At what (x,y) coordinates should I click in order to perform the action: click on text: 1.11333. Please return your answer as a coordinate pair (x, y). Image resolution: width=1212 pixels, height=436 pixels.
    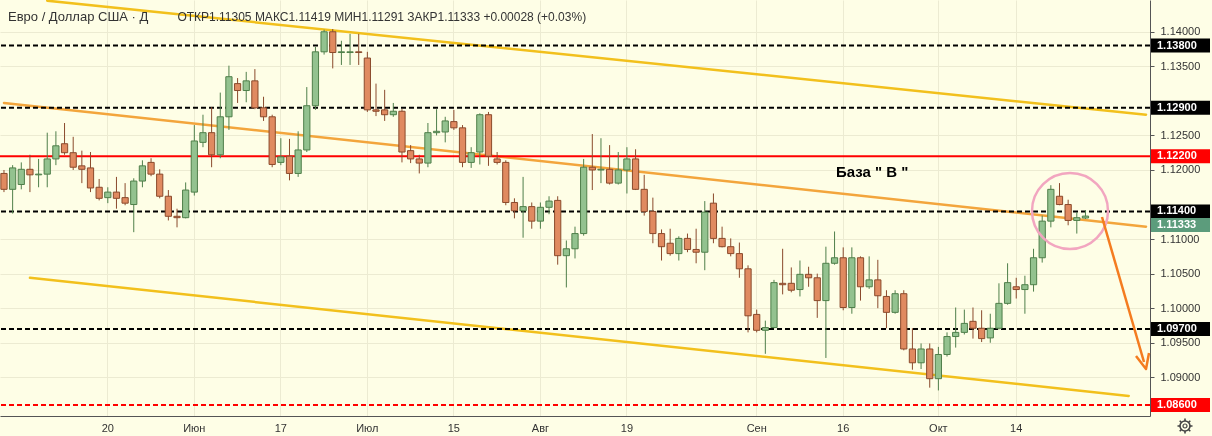
    Looking at the image, I should click on (1177, 224).